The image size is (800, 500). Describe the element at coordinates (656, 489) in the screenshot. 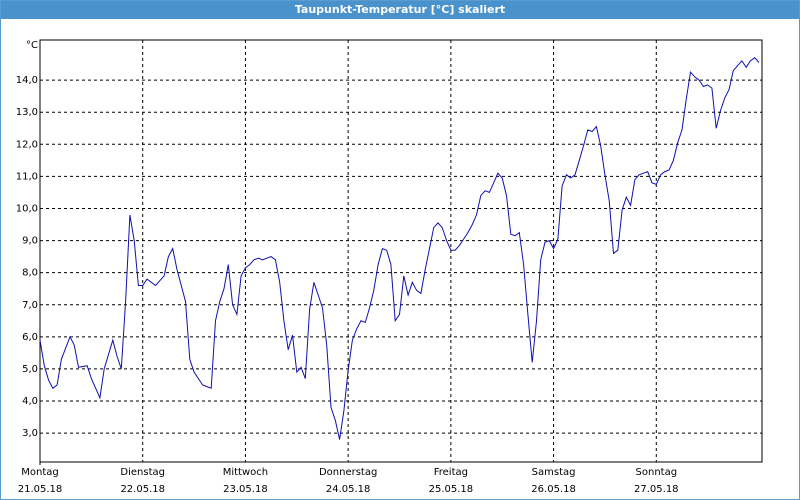

I see `x-tick-date: 27.05.18` at that location.